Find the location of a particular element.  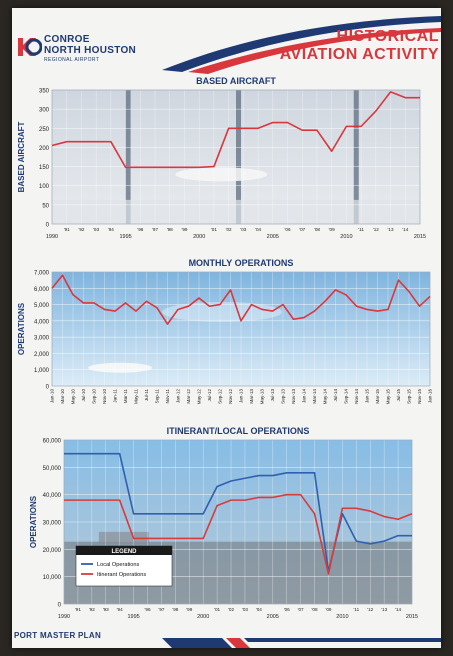

x-tick-label: May-11 is located at coordinates (136, 396).